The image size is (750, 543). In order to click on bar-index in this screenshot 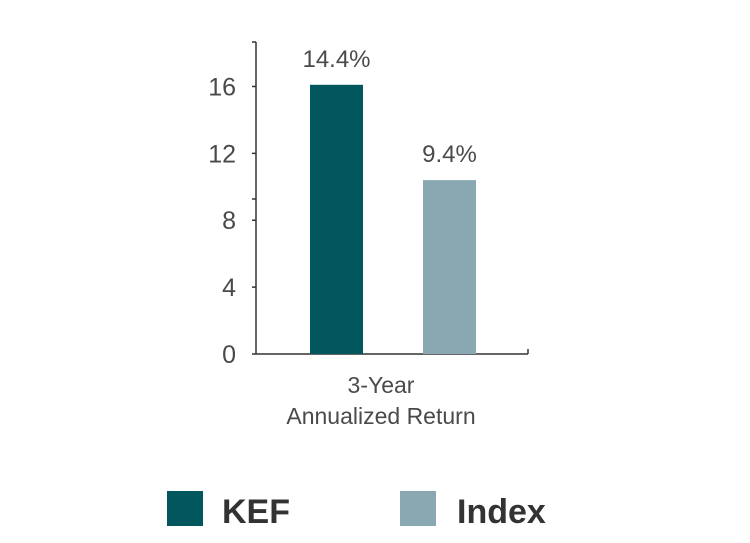, I will do `click(449, 267)`.